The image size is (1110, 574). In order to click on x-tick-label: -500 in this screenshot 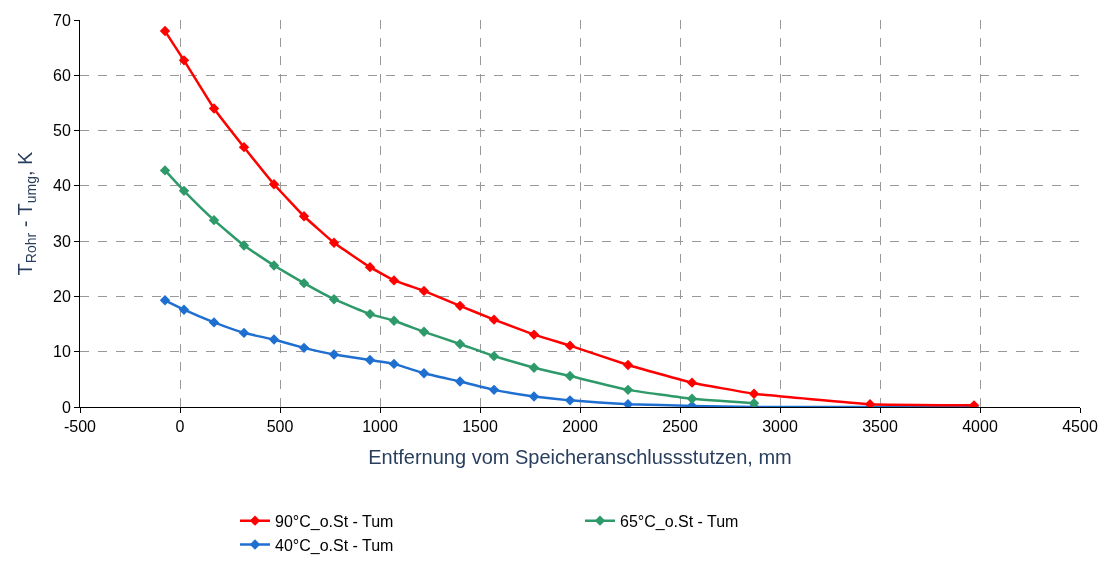, I will do `click(80, 427)`.